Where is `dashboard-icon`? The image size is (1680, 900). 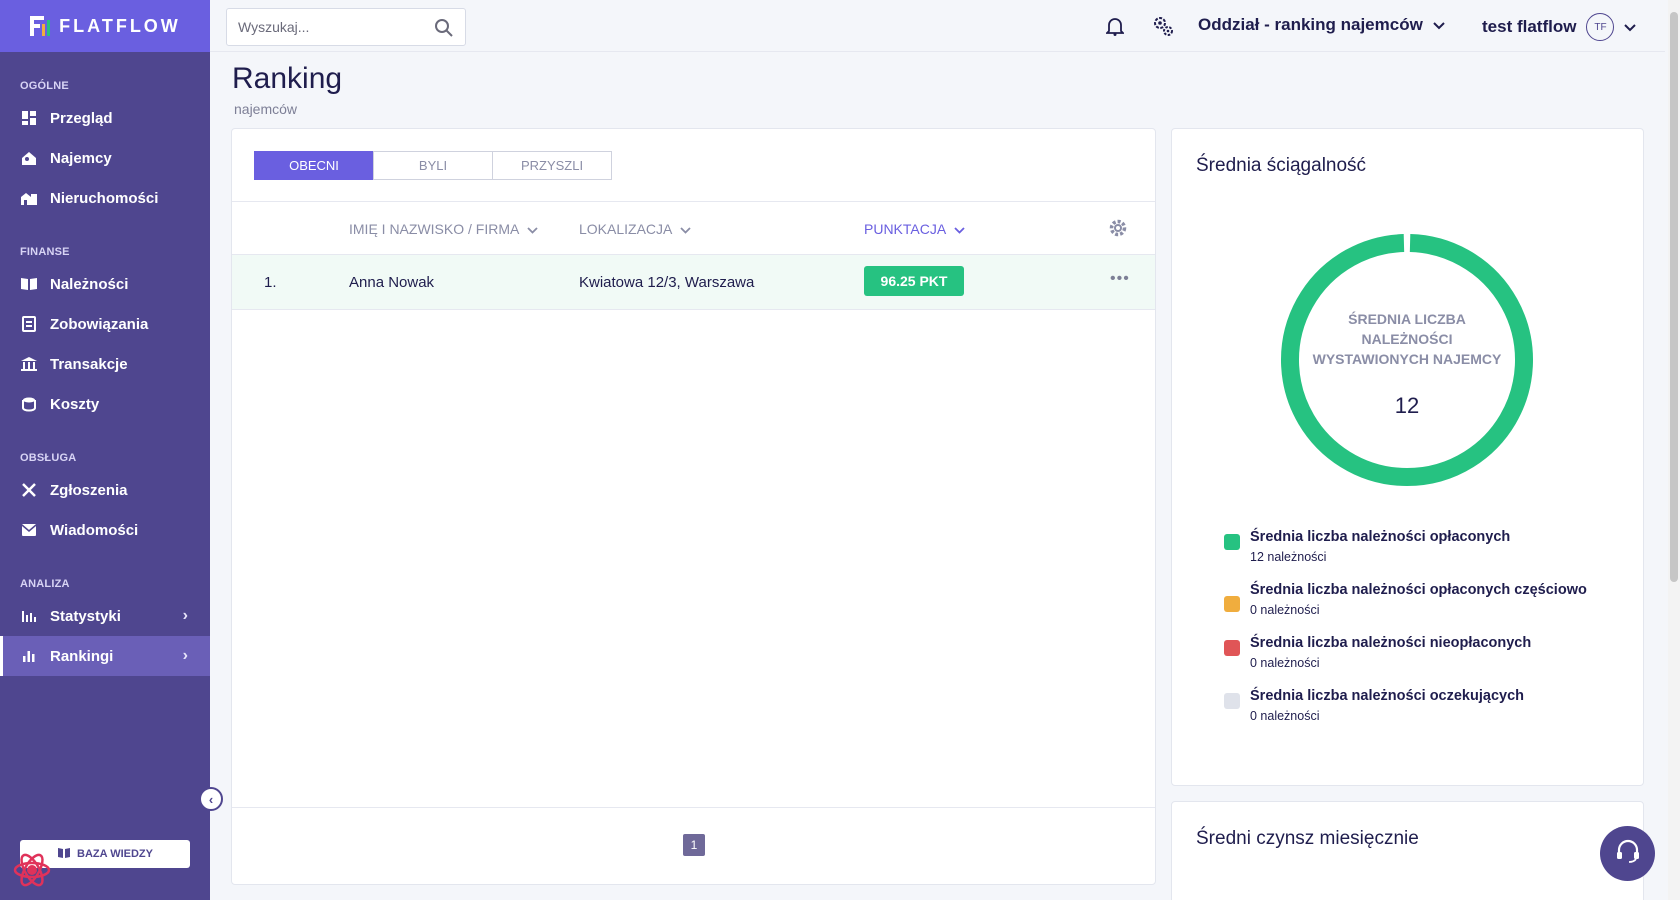 dashboard-icon is located at coordinates (29, 118).